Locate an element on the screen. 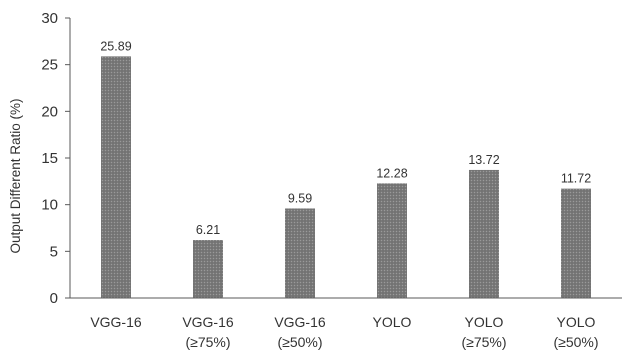  data-label: 25.89 is located at coordinates (115, 46).